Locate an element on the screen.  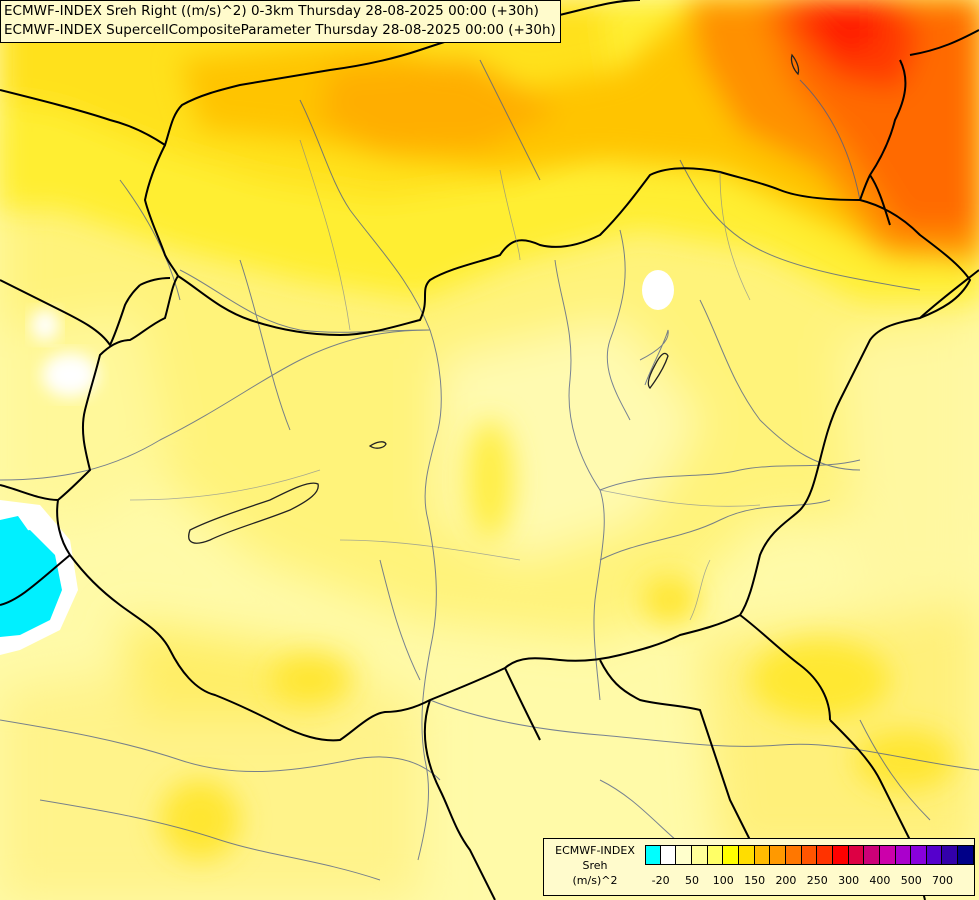
legend-tick-label: 150 is located at coordinates (755, 880).